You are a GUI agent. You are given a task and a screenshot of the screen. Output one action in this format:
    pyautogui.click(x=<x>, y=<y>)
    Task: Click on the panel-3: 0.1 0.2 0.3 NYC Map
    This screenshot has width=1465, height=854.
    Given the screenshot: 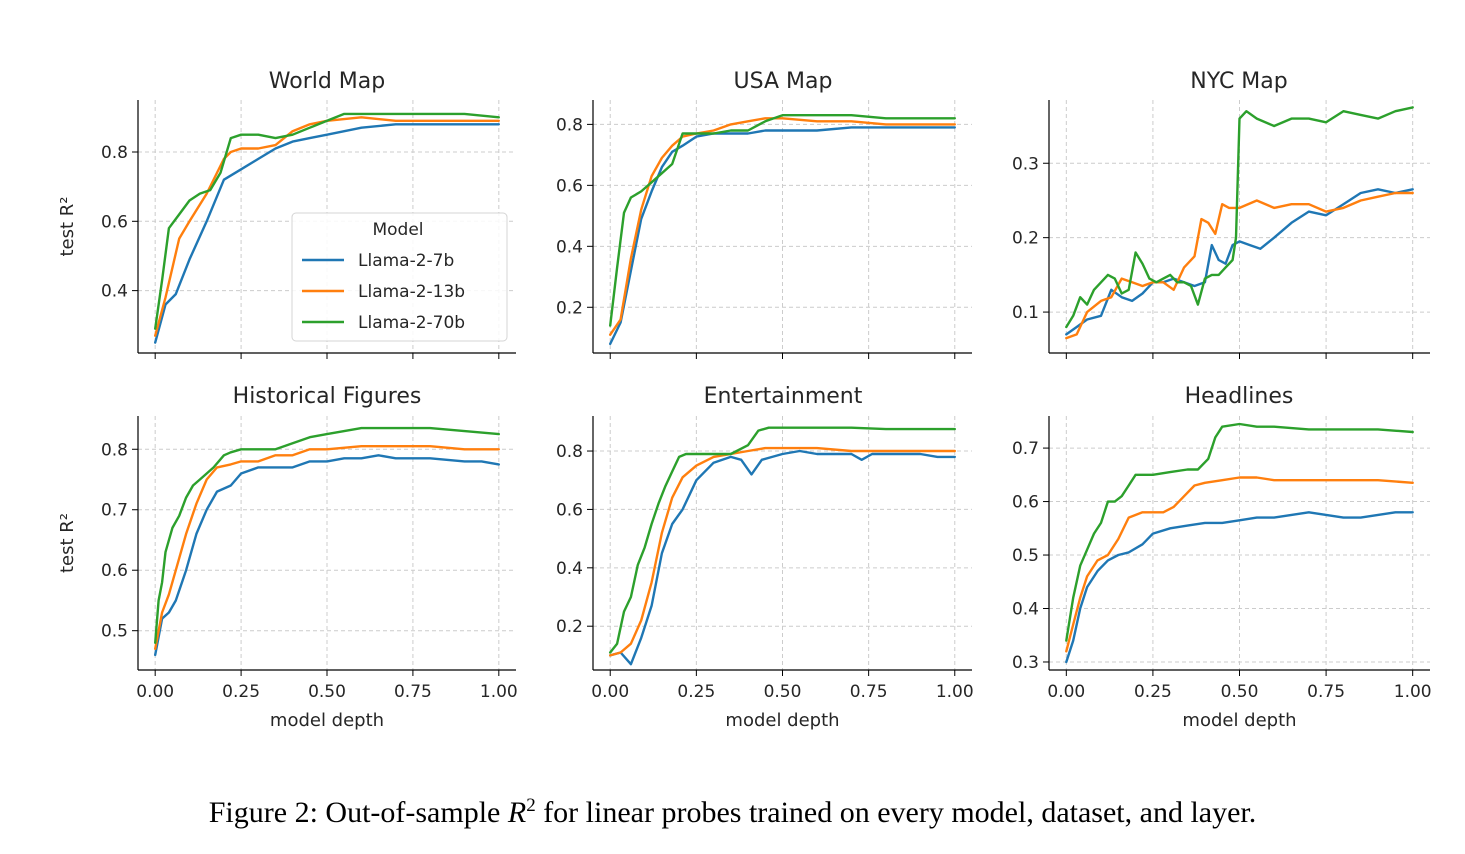 What is the action you would take?
    pyautogui.click(x=1221, y=214)
    